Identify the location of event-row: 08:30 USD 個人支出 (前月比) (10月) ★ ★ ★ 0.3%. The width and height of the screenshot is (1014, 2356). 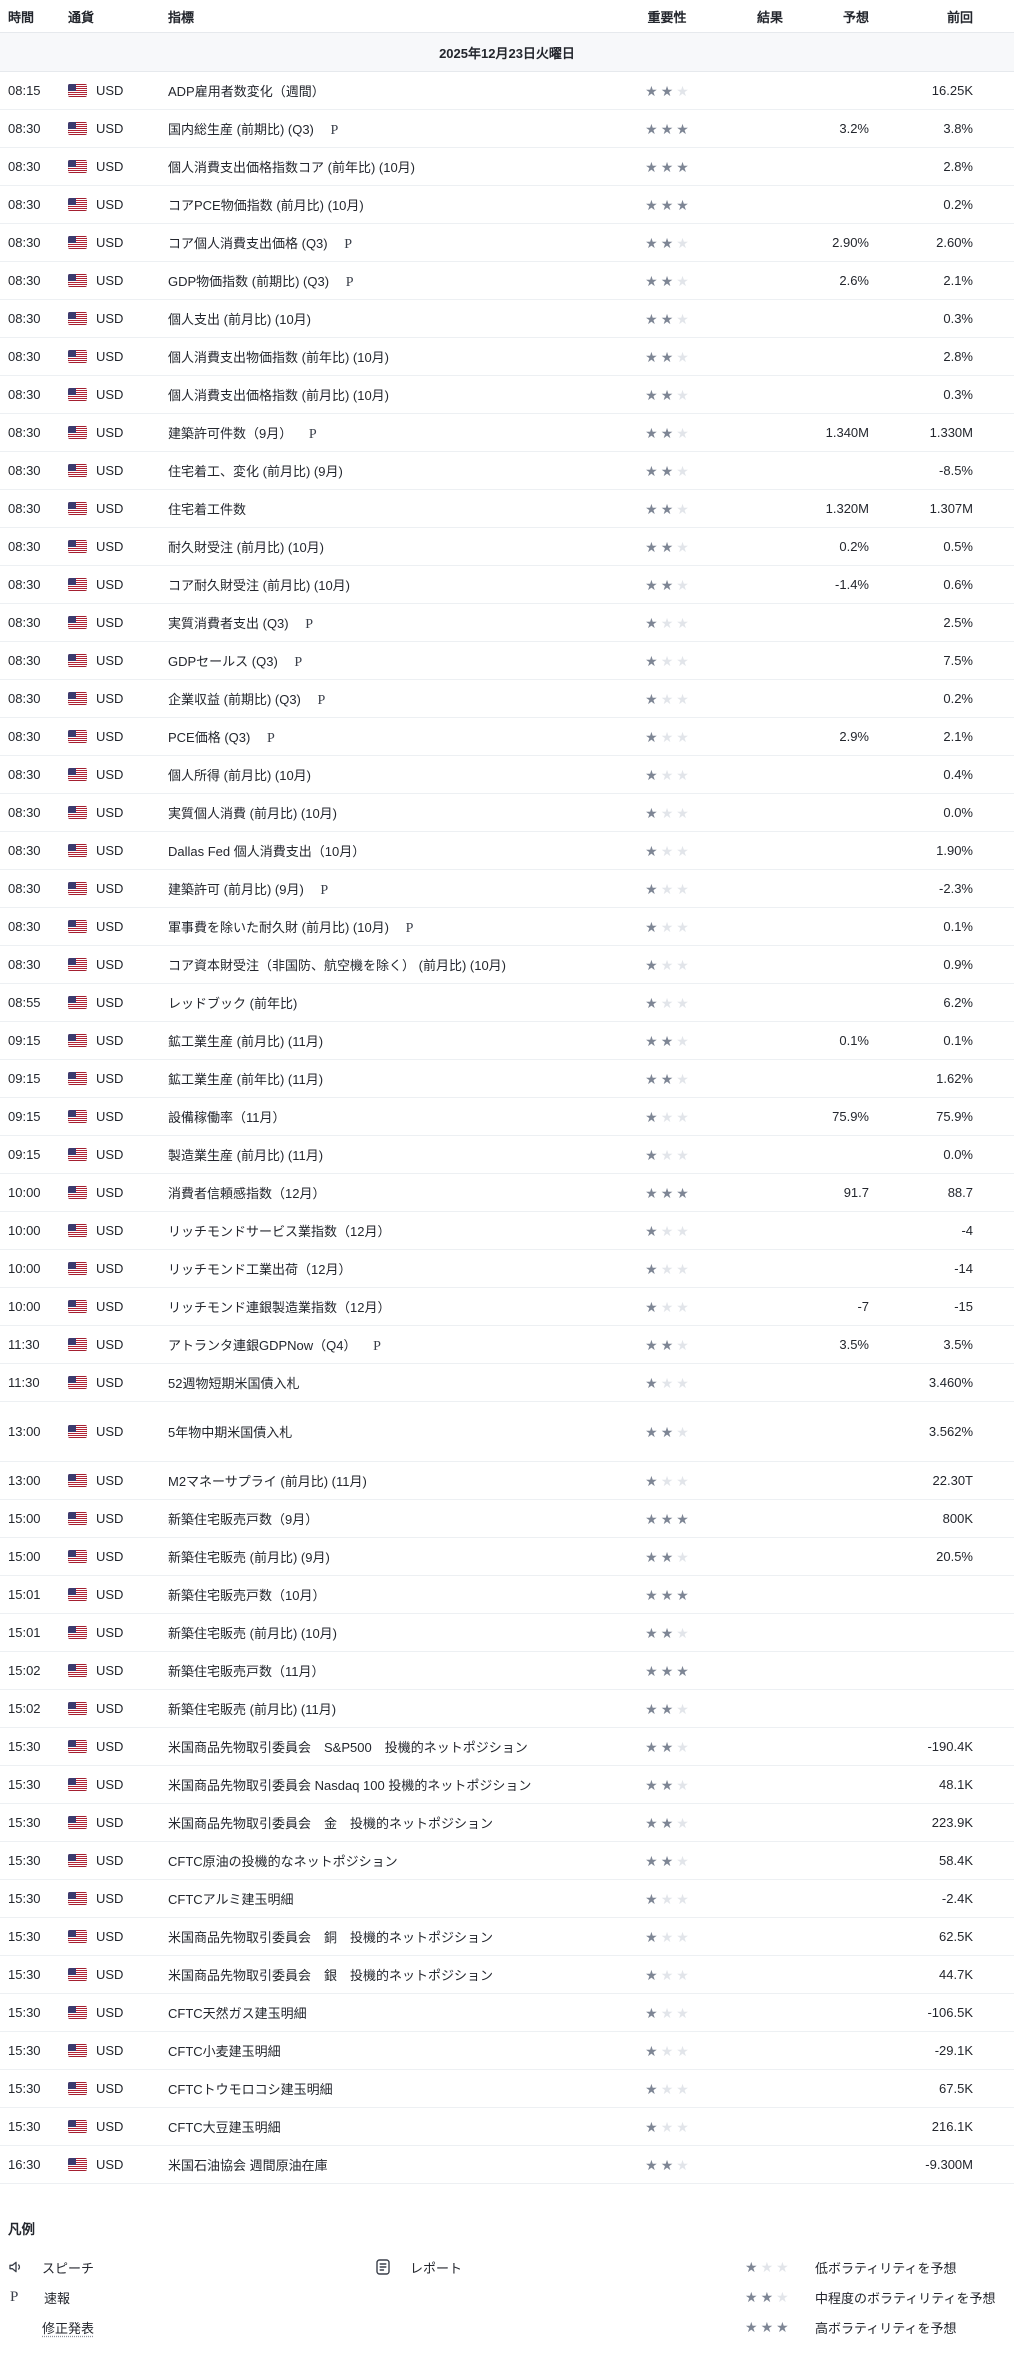
(507, 319).